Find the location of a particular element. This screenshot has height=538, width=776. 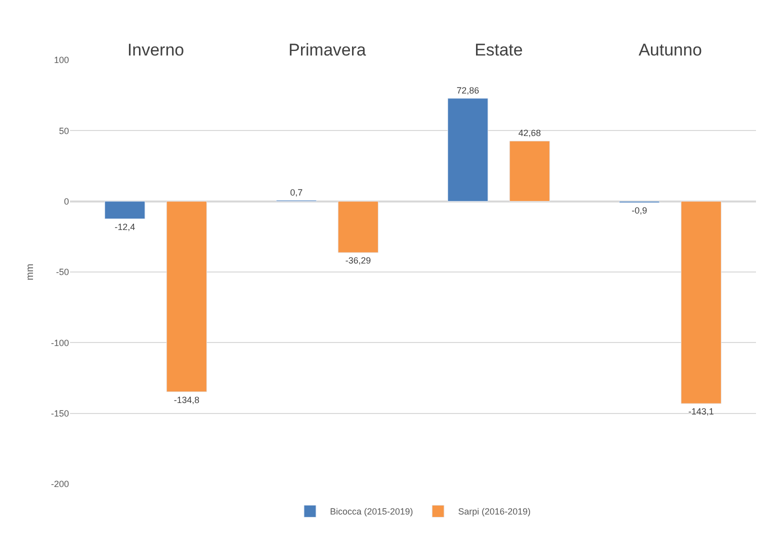

x-tick-label: Autunno is located at coordinates (670, 50).